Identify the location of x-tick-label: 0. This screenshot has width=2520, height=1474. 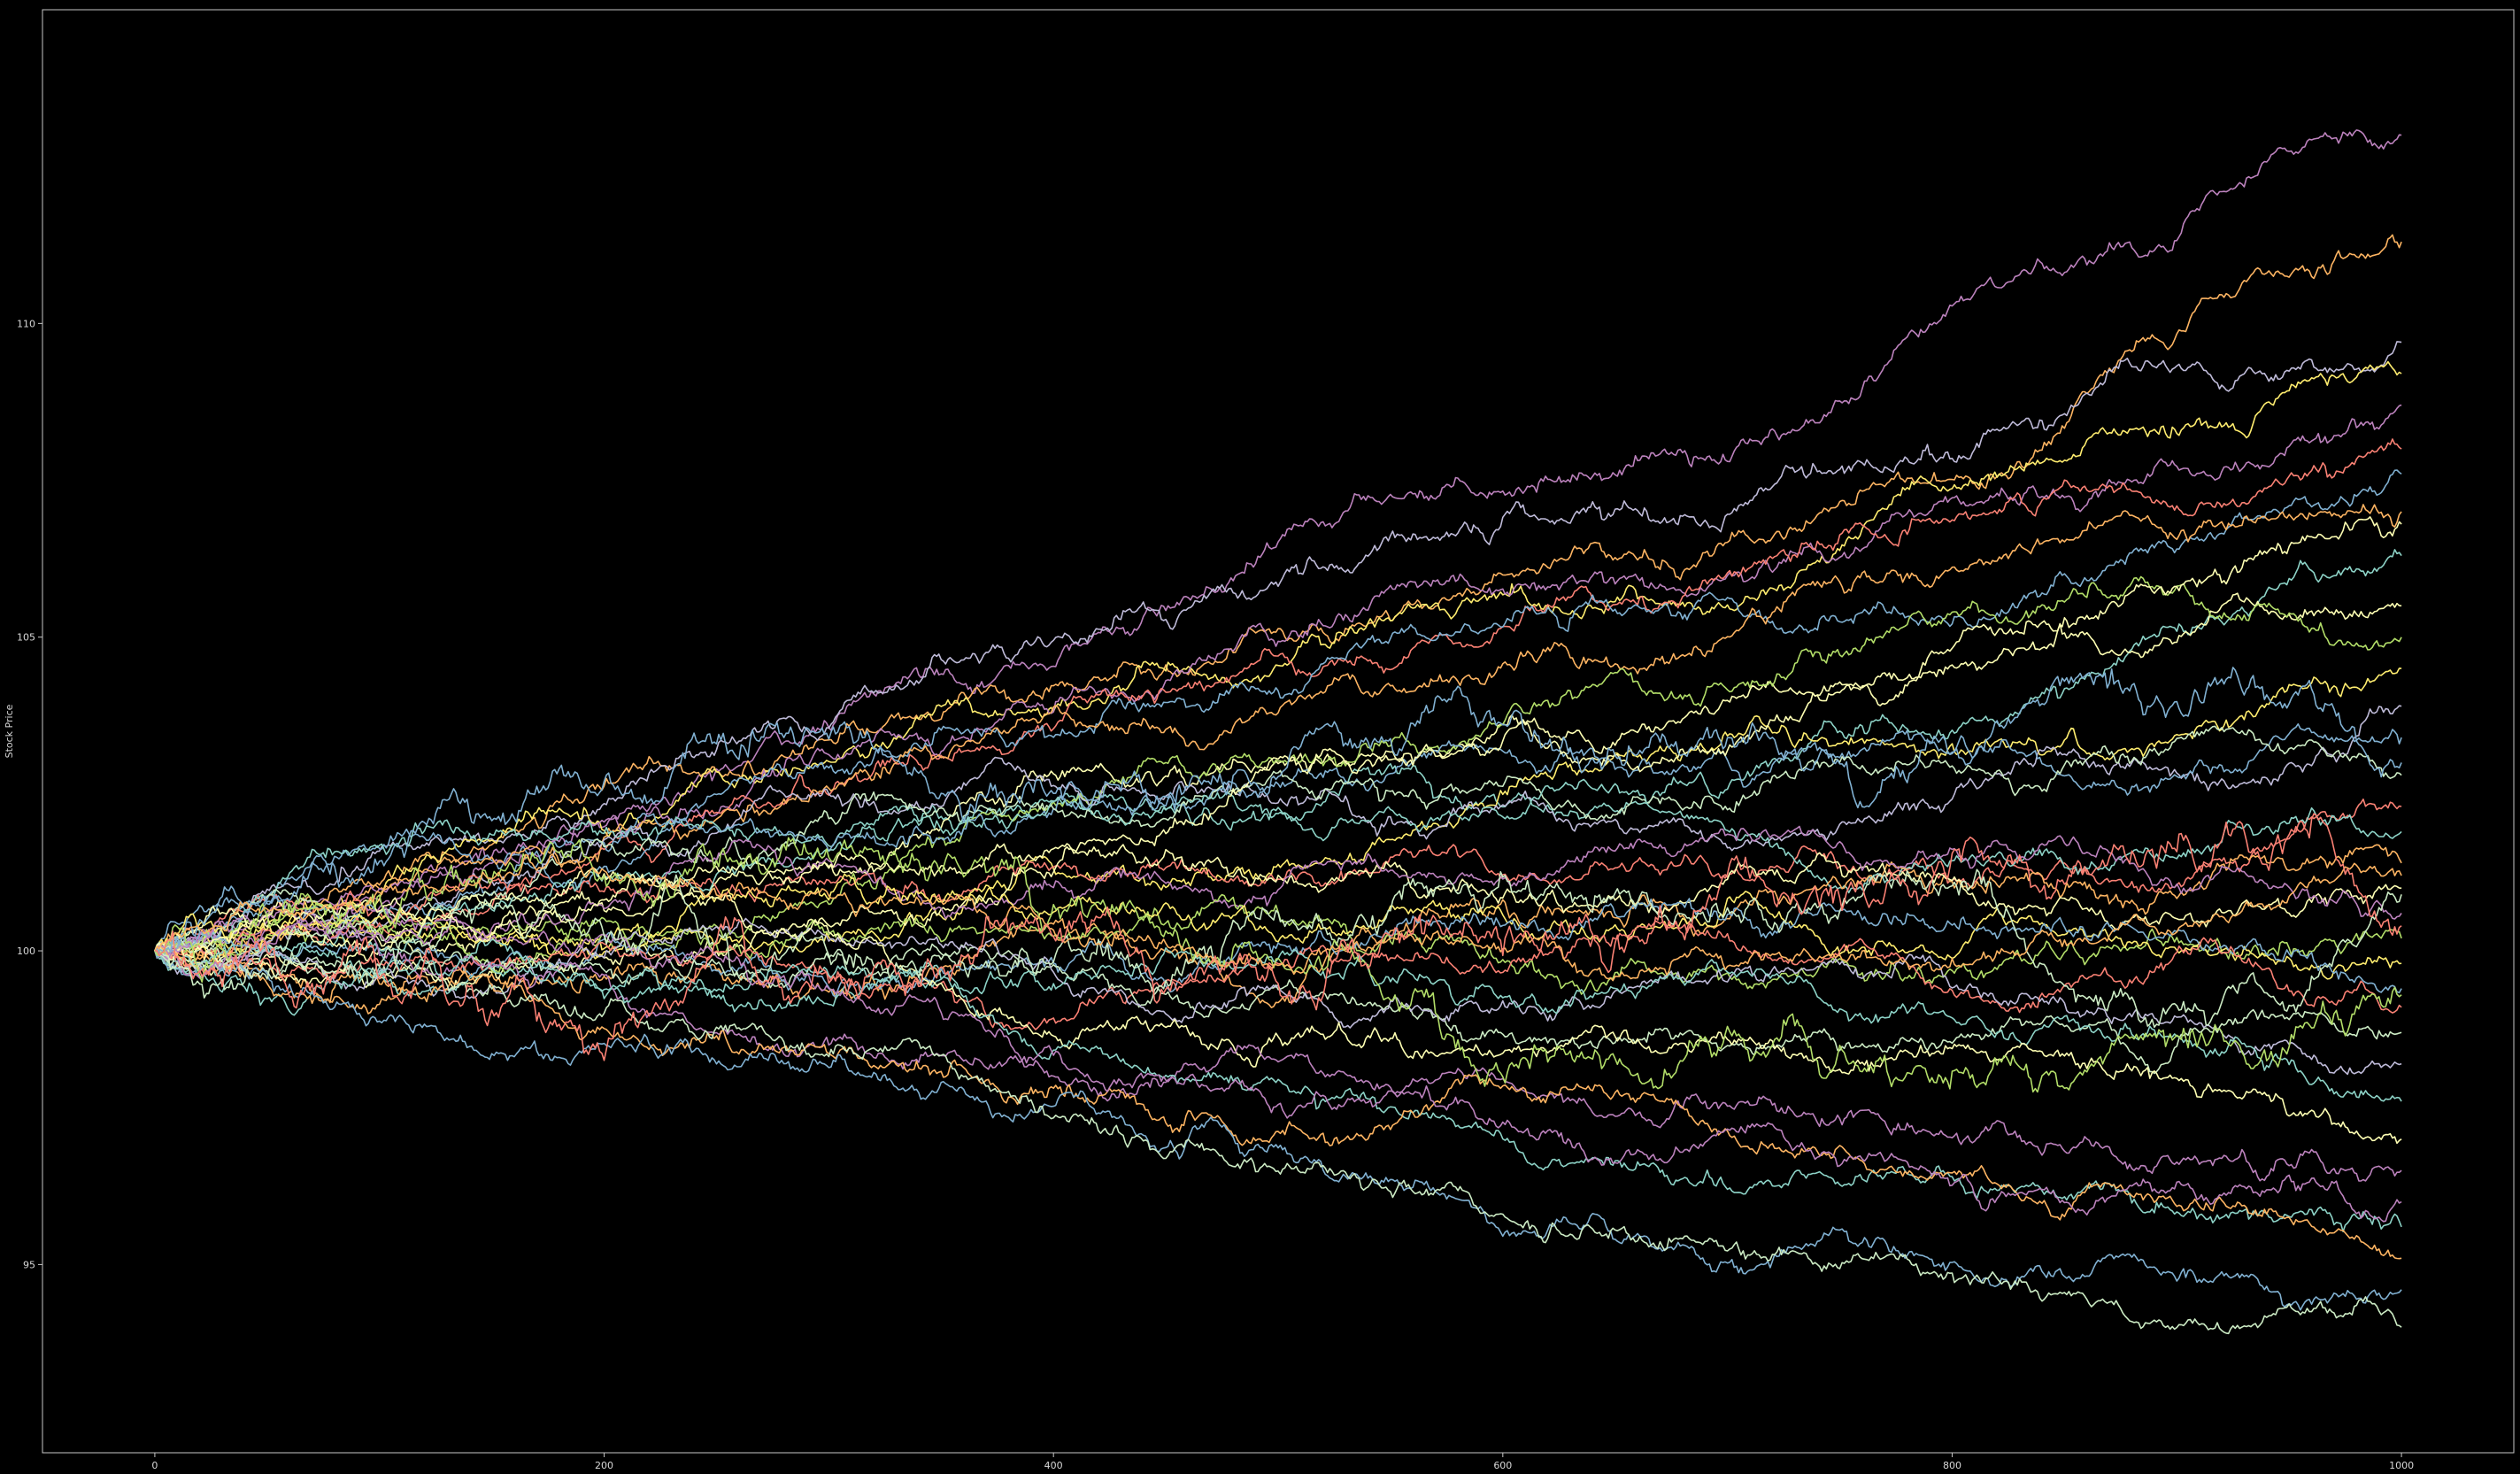
(154, 1465).